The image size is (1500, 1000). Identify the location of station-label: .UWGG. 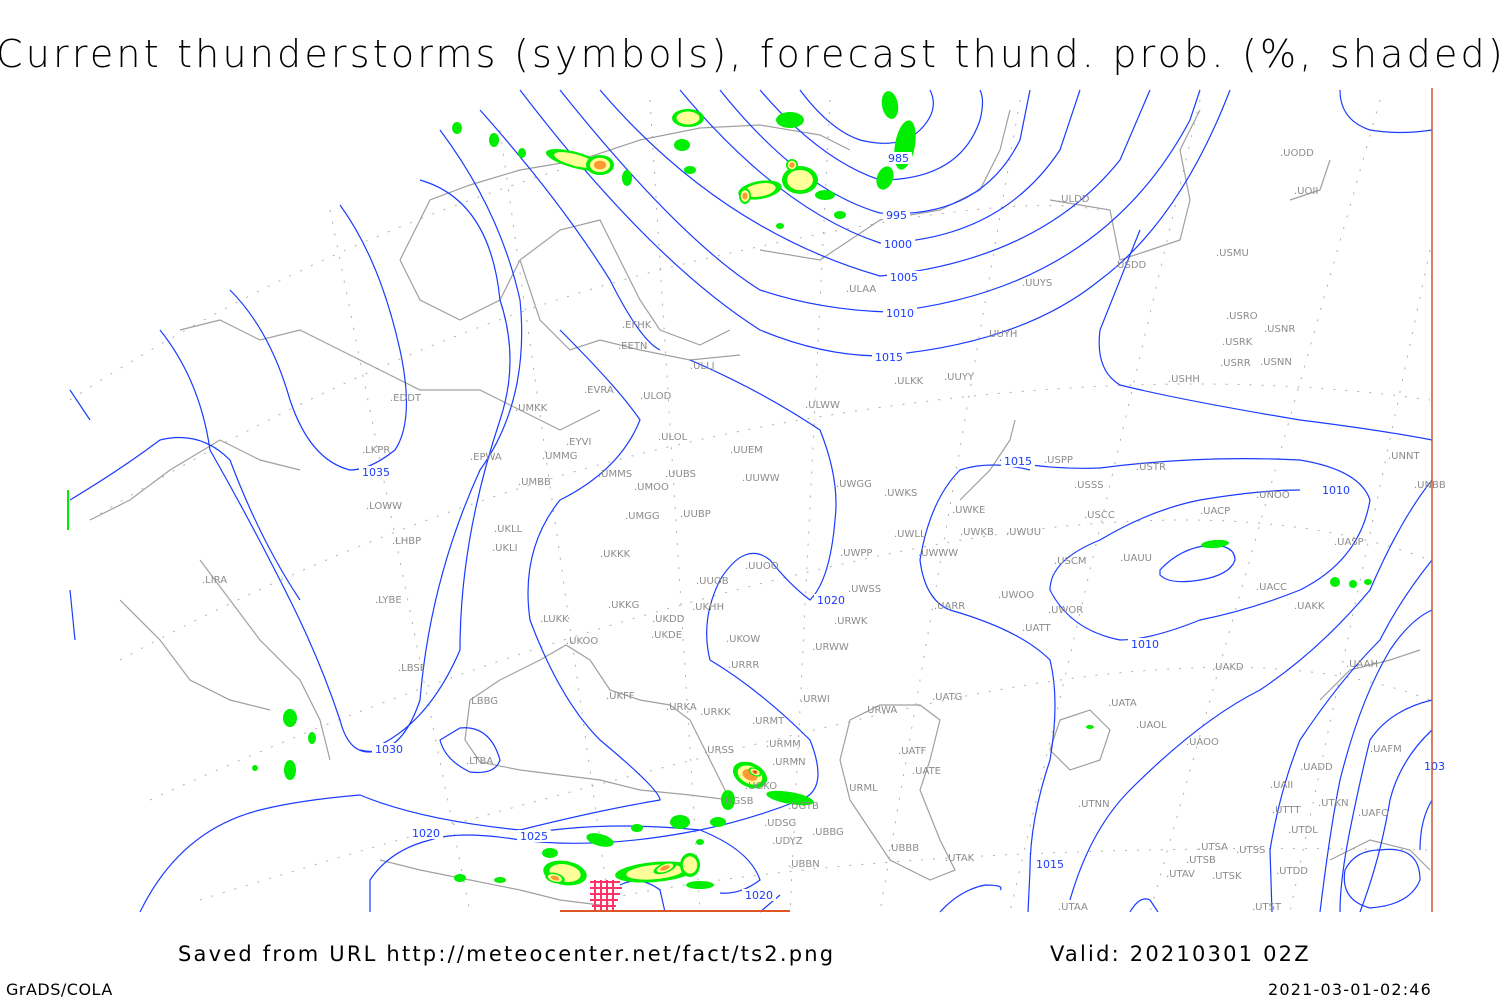
(854, 484).